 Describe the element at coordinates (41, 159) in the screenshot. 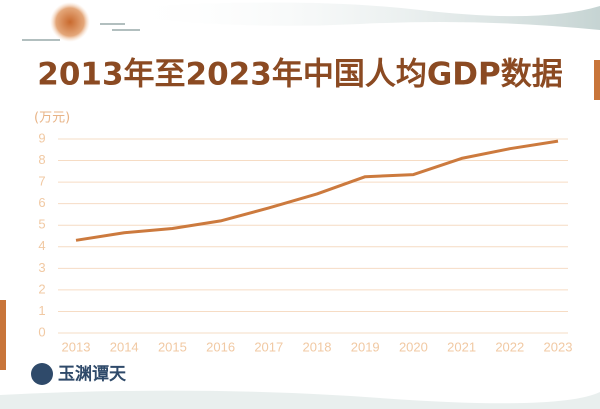

I see `y-tick-label: 8` at that location.